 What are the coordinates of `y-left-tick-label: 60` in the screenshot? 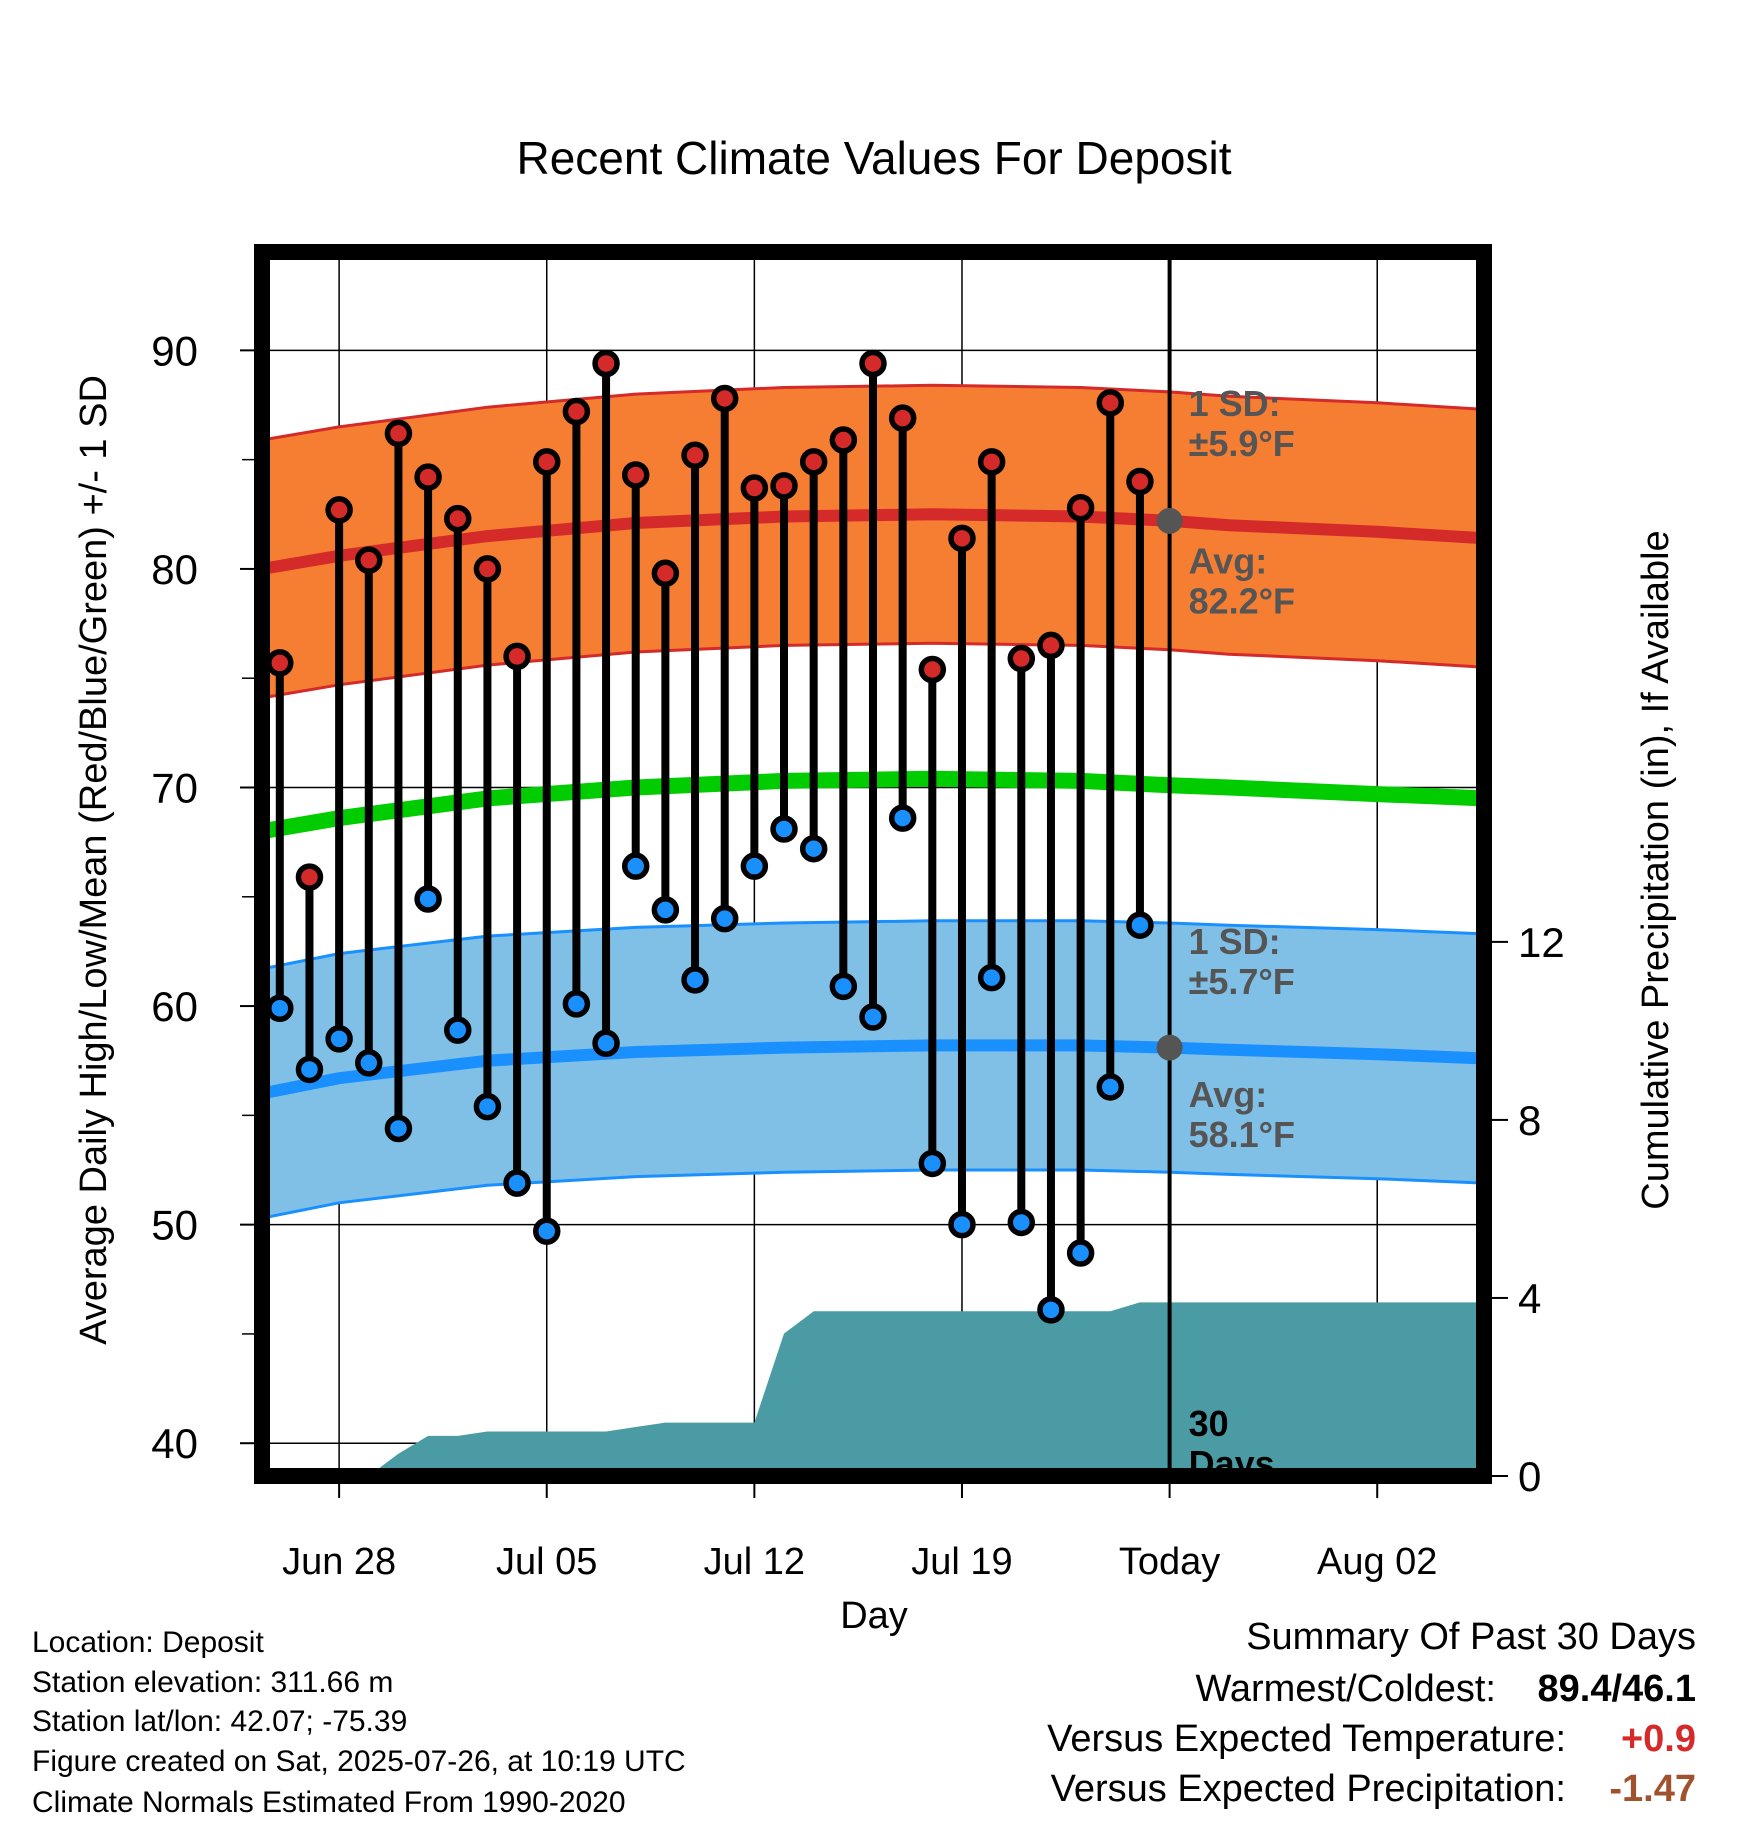 It's located at (174, 1006).